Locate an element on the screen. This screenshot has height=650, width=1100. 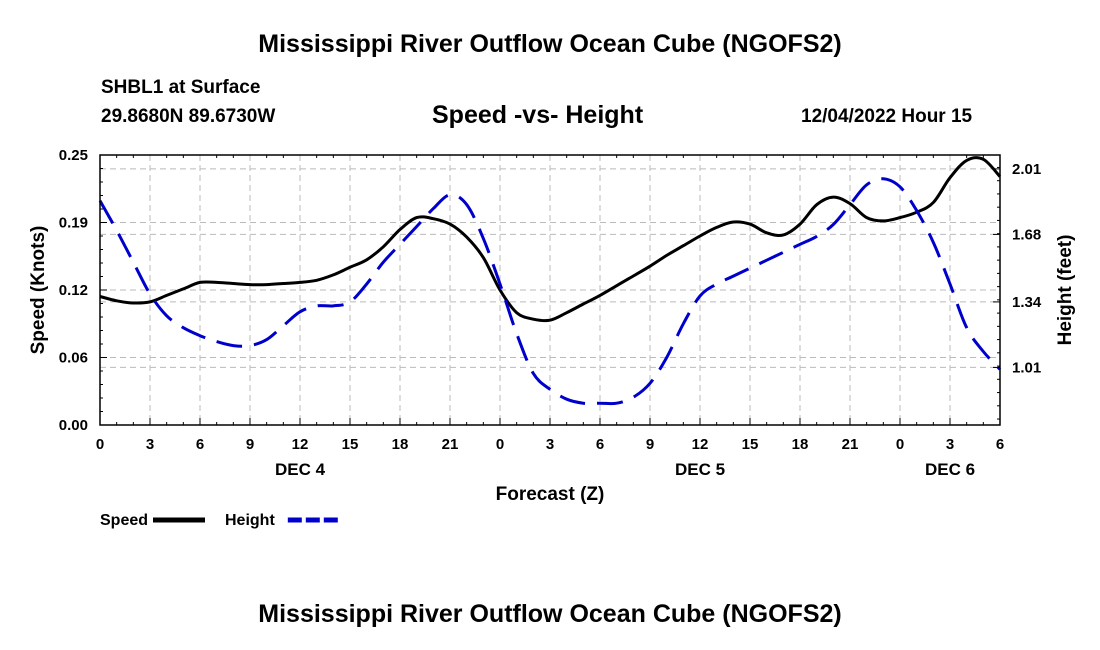
forecast-datetime: 12/04/2022 Hour 15 is located at coordinates (887, 116).